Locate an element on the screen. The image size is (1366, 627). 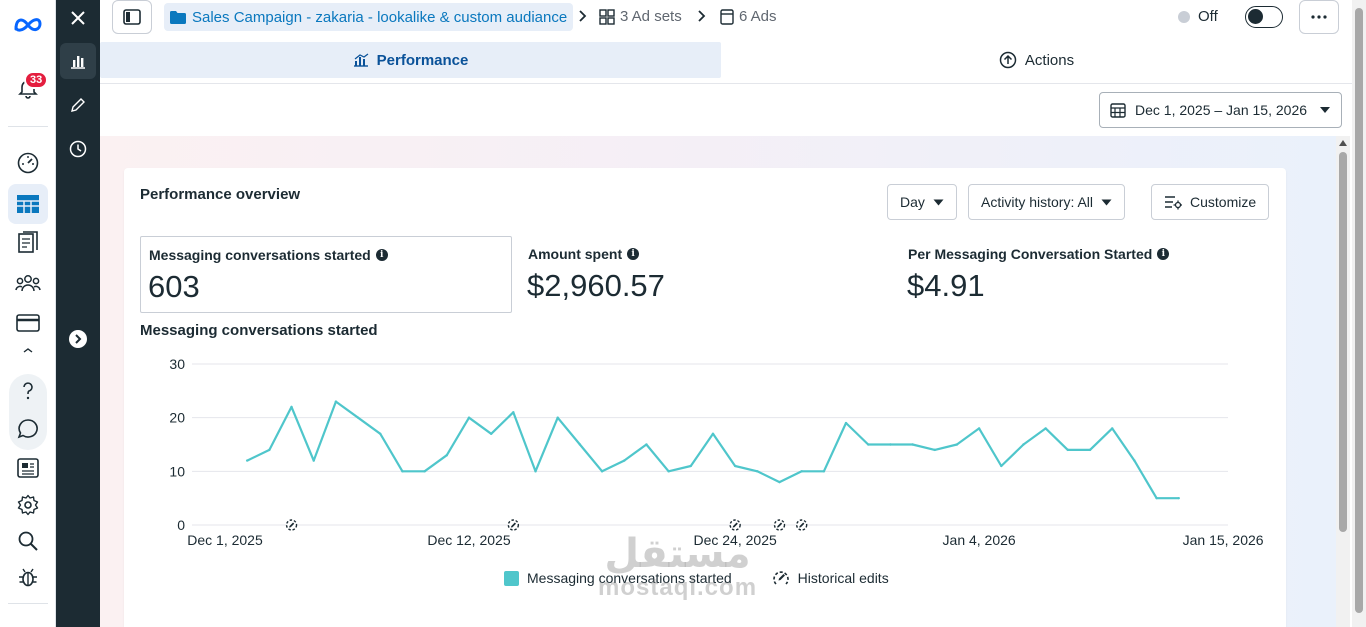
meta-logo-icon is located at coordinates (28, 24).